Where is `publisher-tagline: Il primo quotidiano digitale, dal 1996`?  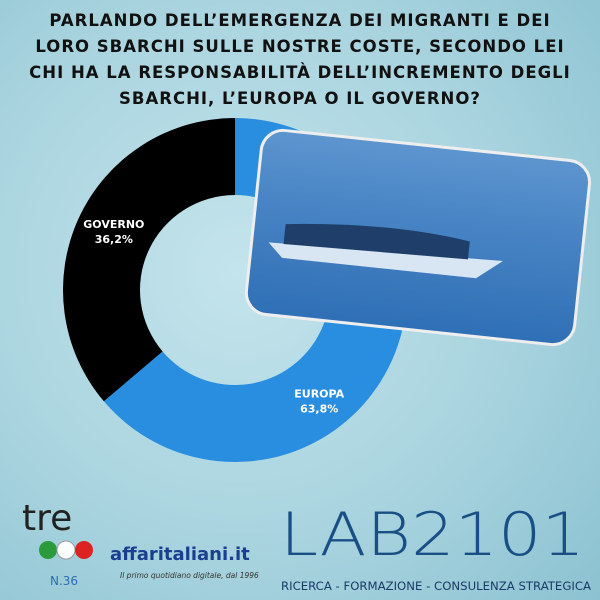 publisher-tagline: Il primo quotidiano digitale, dal 1996 is located at coordinates (189, 575).